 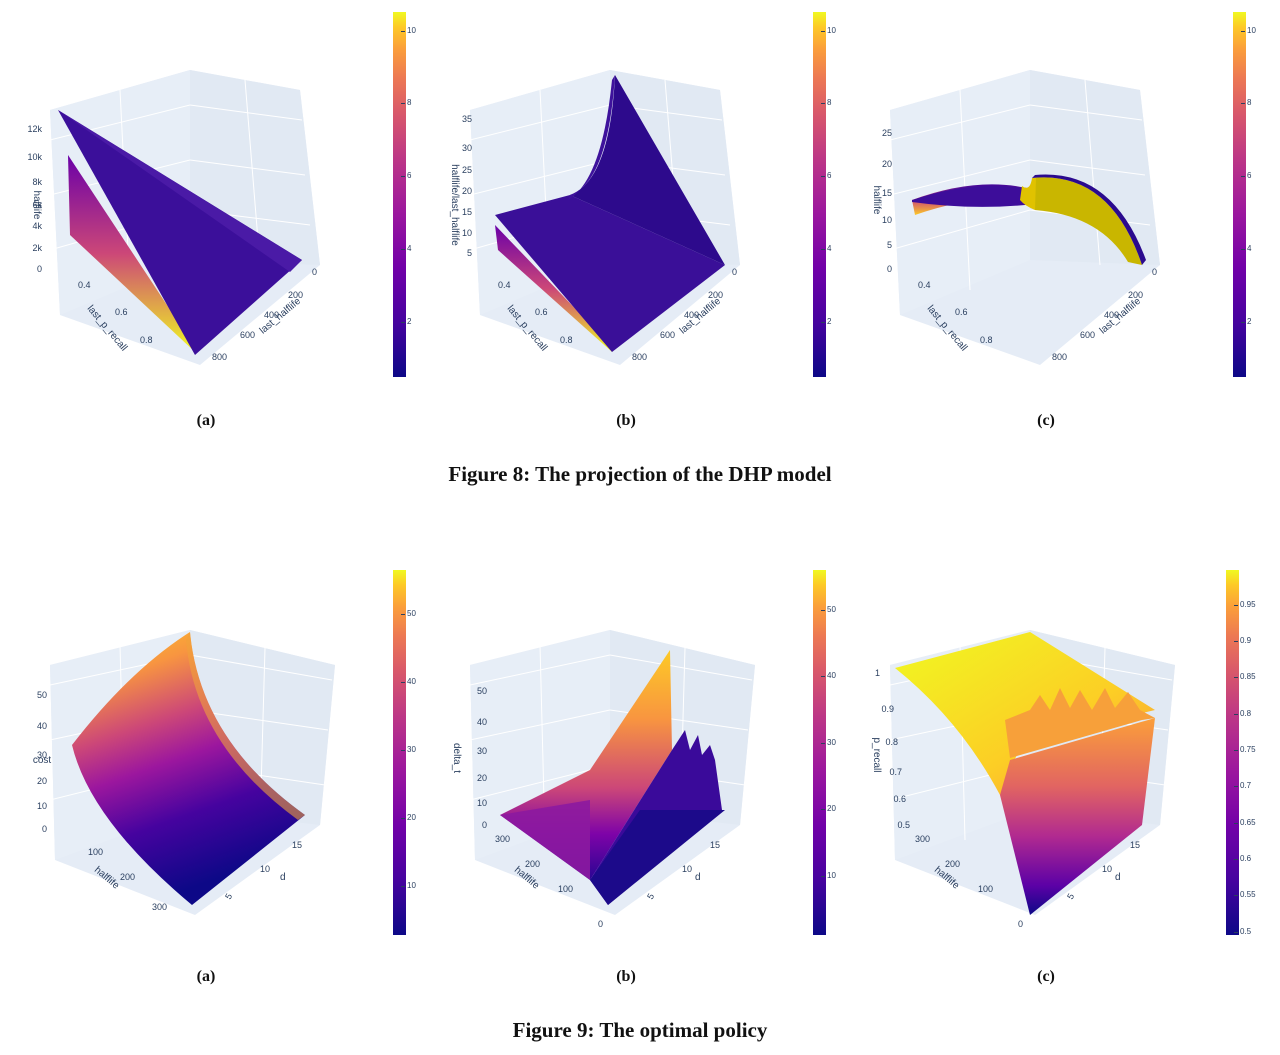 I want to click on fig9b-cb-tick-4: 50, so click(x=828, y=609).